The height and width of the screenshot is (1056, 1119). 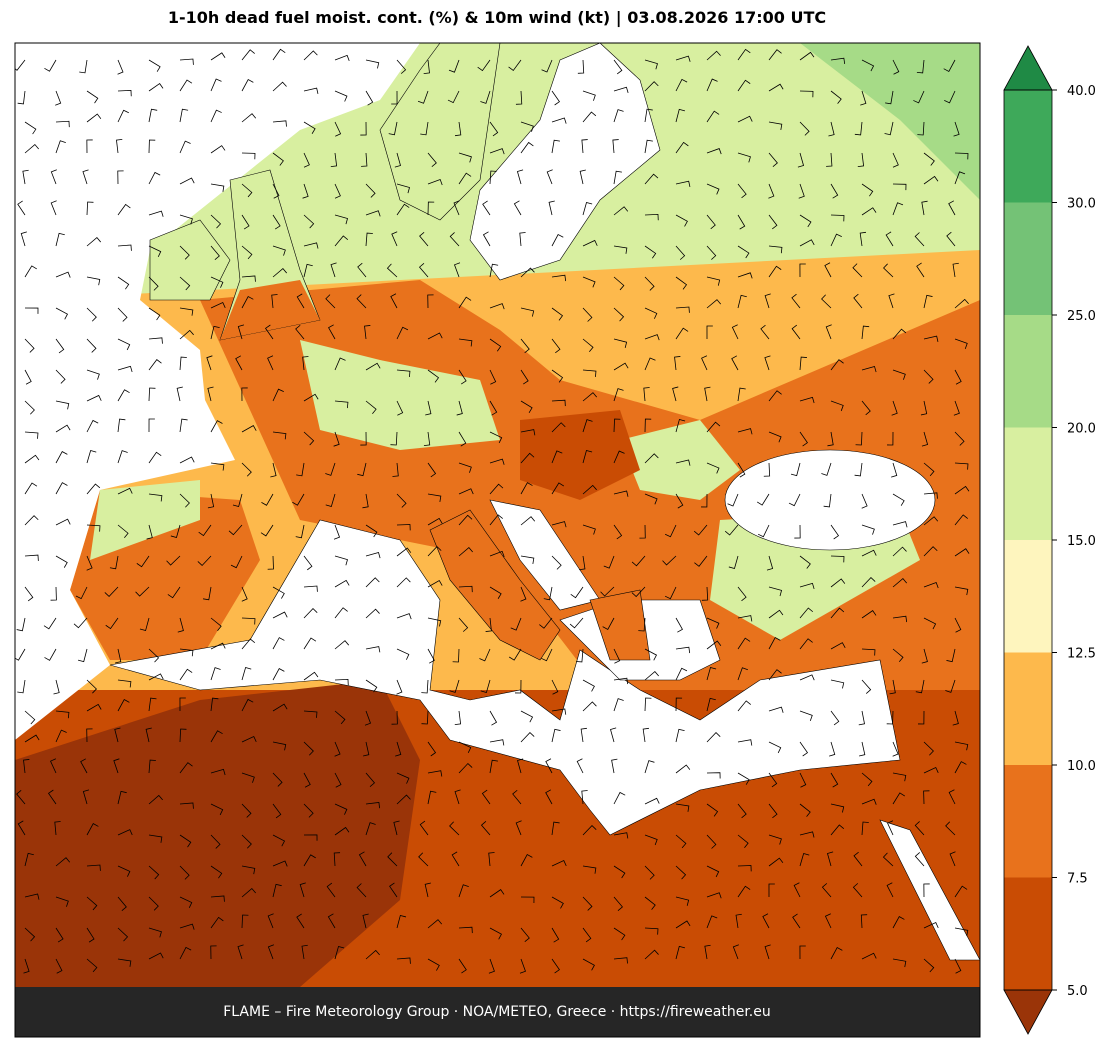 I want to click on land, so click(x=620, y=625).